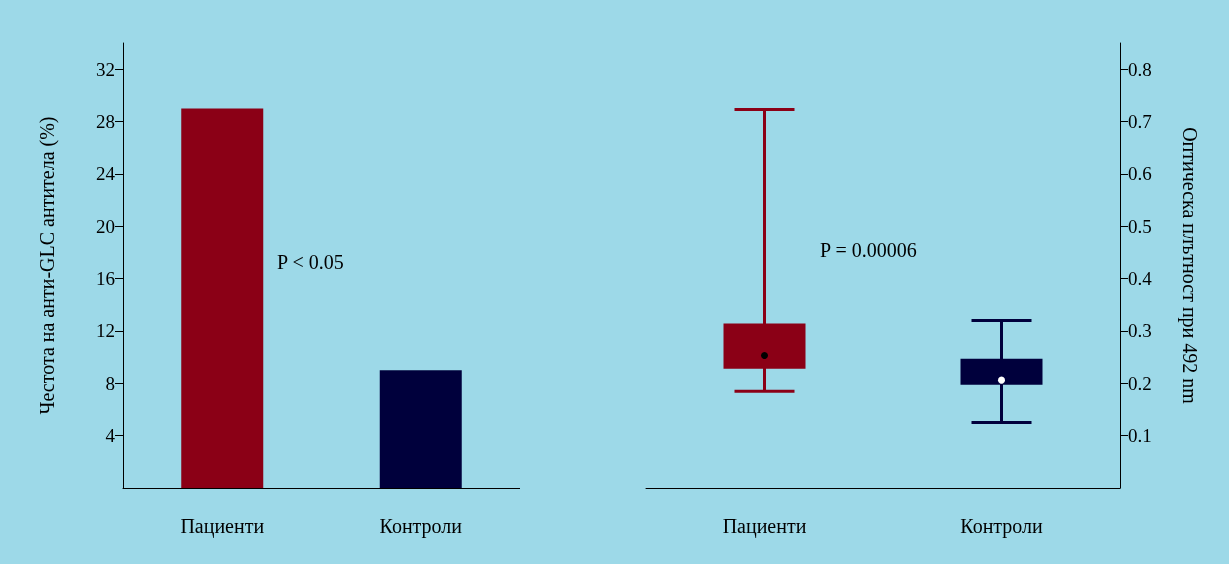 The image size is (1229, 564). Describe the element at coordinates (310, 262) in the screenshot. I see `annotation: P < 0.05` at that location.